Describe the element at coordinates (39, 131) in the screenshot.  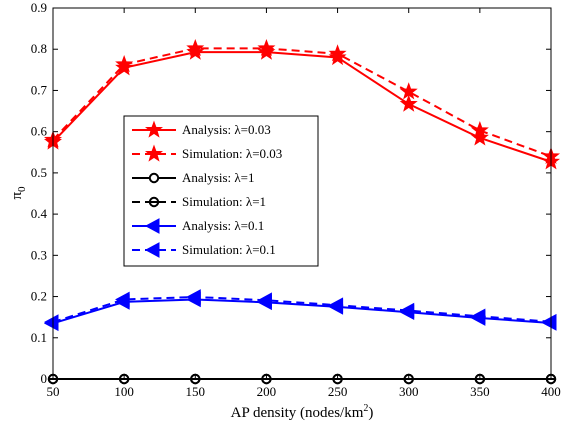
I see `y-tick-label: 0.6` at that location.